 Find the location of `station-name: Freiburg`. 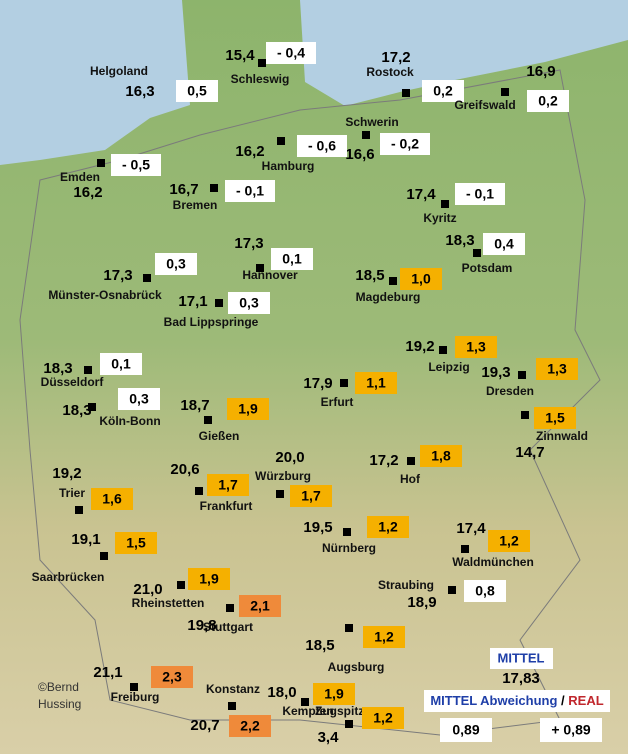

station-name: Freiburg is located at coordinates (135, 697).